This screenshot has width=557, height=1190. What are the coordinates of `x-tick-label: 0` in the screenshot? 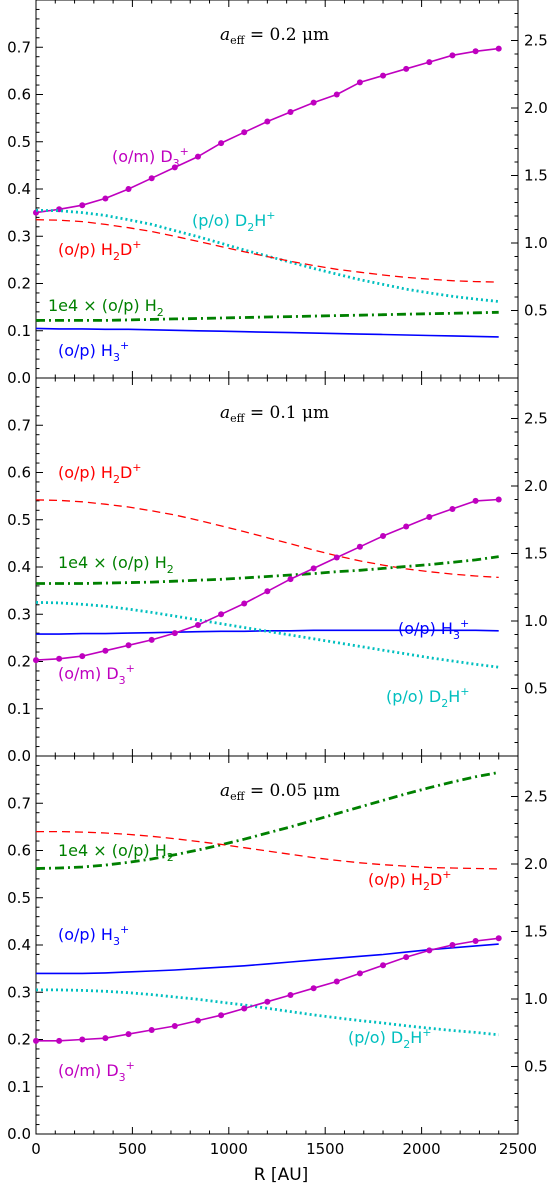 It's located at (36, 1149).